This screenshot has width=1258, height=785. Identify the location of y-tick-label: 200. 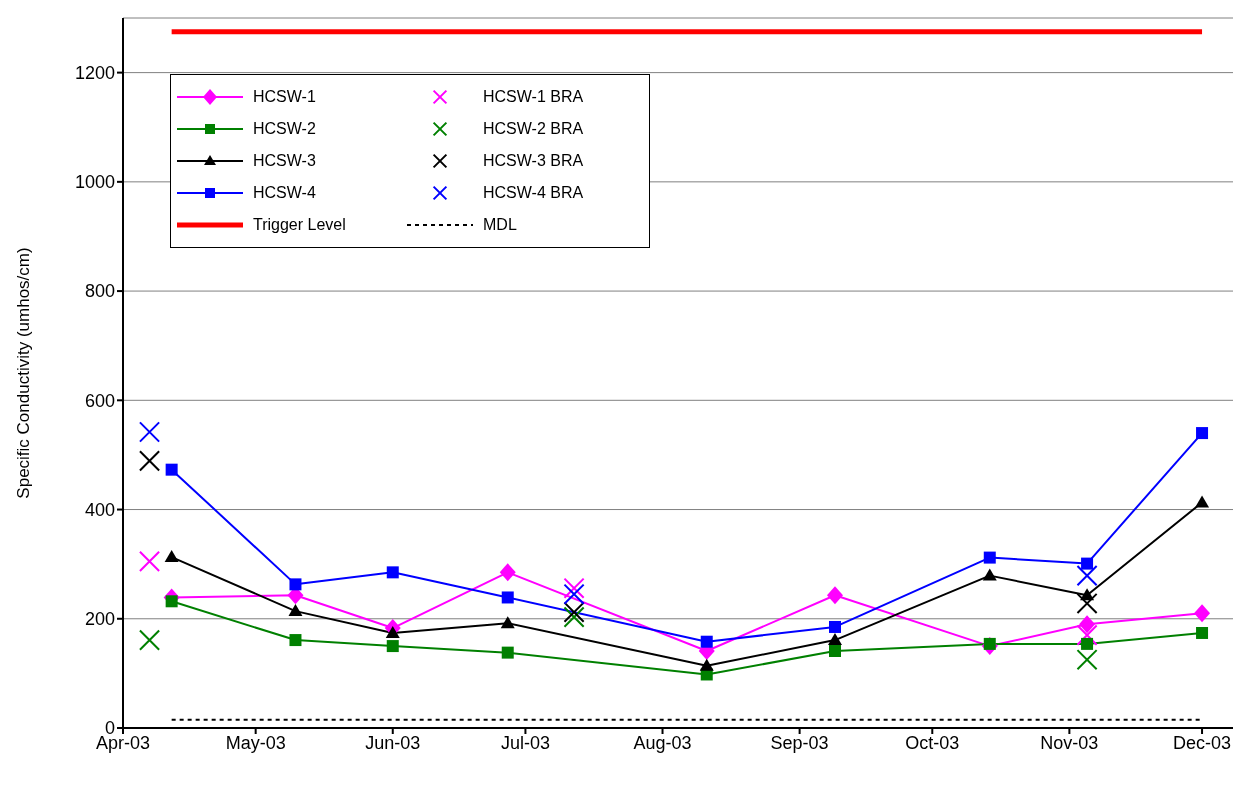
(99, 619).